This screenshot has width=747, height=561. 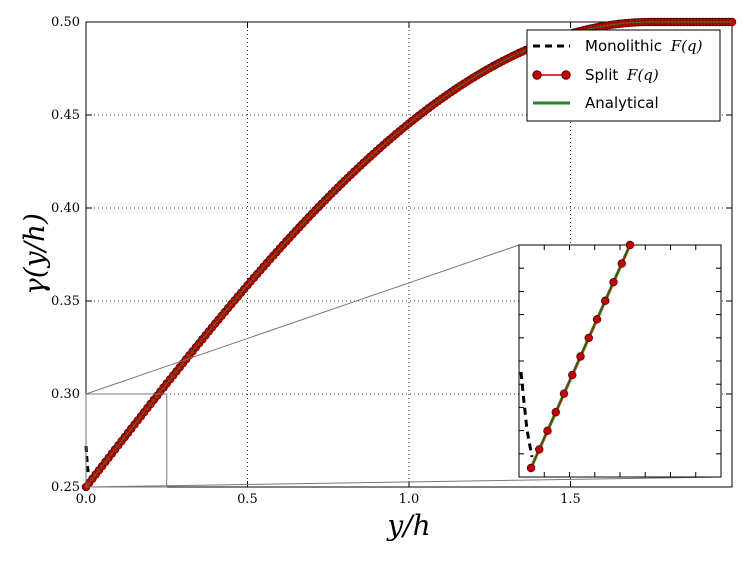 What do you see at coordinates (601, 75) in the screenshot?
I see `legend-split-label: Split` at bounding box center [601, 75].